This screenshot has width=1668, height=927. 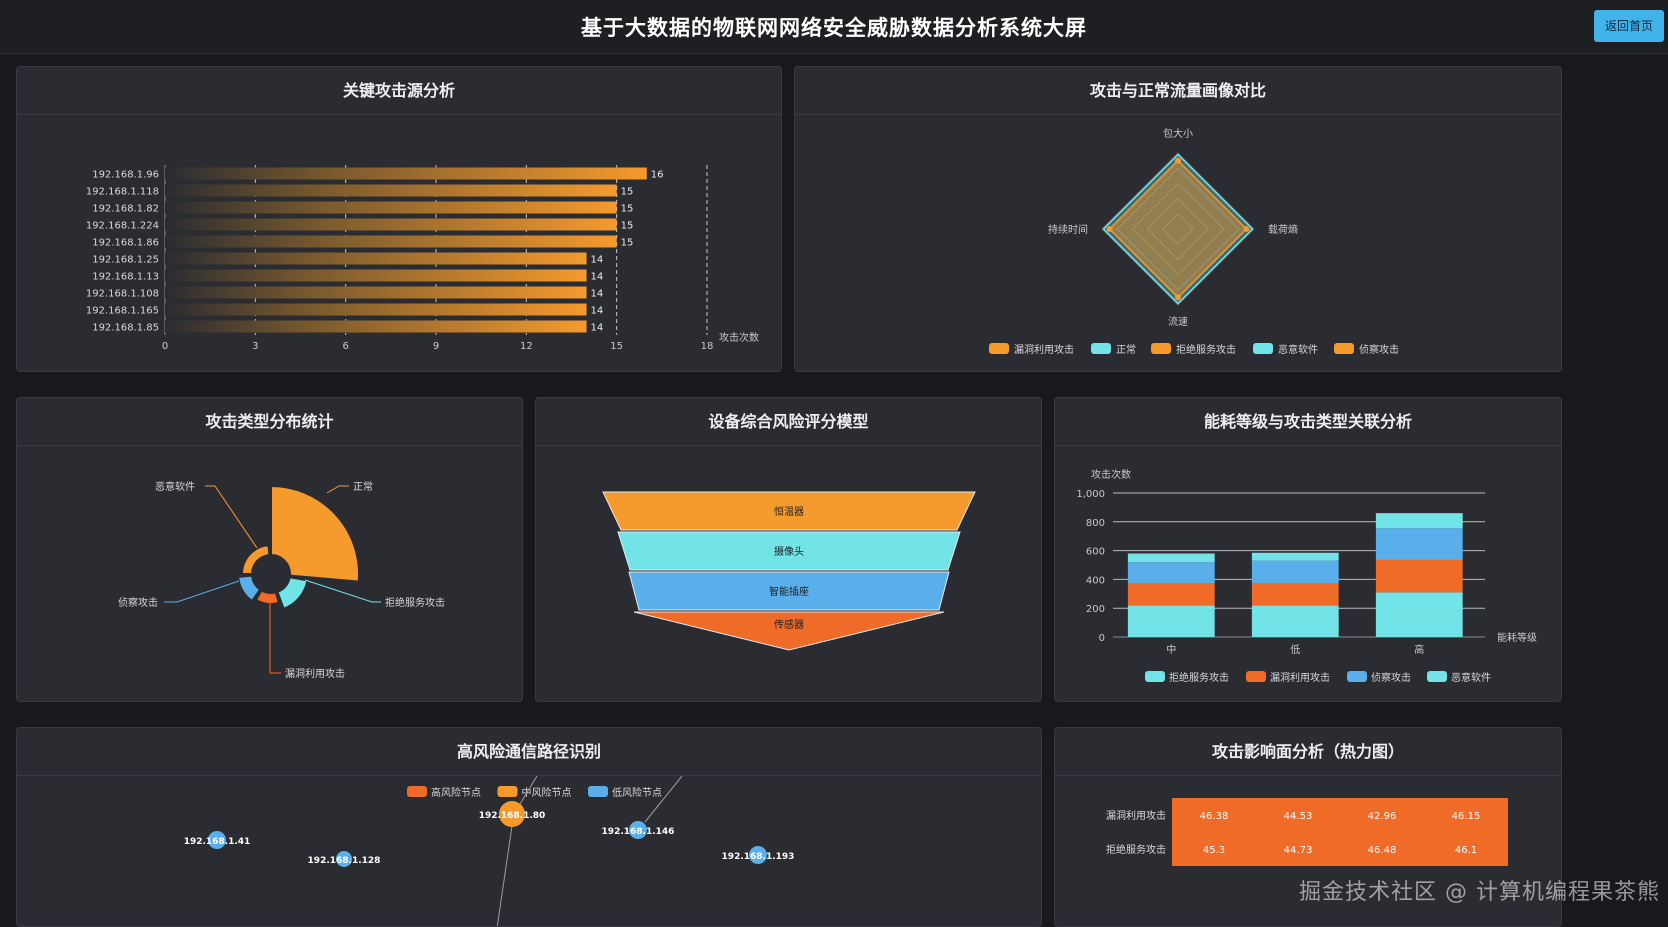 What do you see at coordinates (1300, 677) in the screenshot?
I see `legend-label: 漏洞利用攻击` at bounding box center [1300, 677].